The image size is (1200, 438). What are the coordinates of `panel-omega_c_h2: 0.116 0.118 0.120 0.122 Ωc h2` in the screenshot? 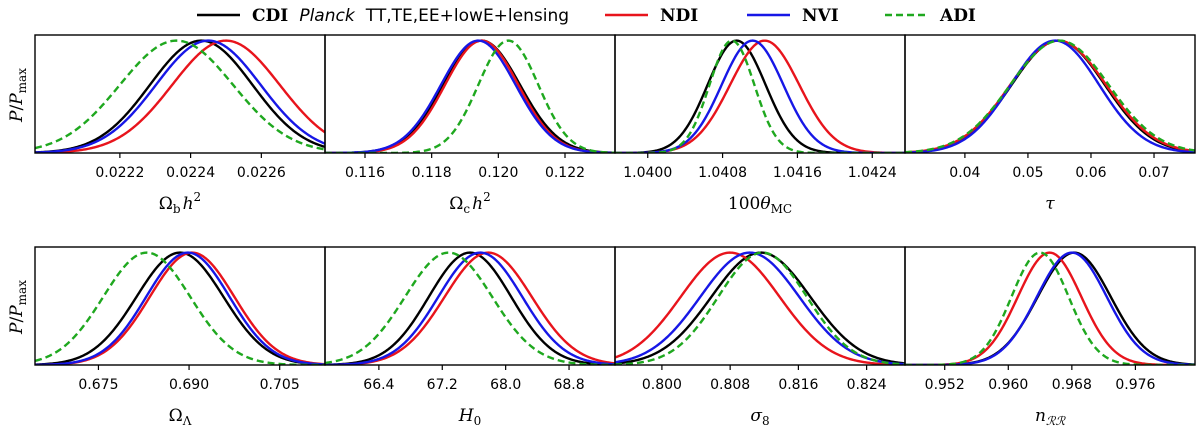 It's located at (470, 125).